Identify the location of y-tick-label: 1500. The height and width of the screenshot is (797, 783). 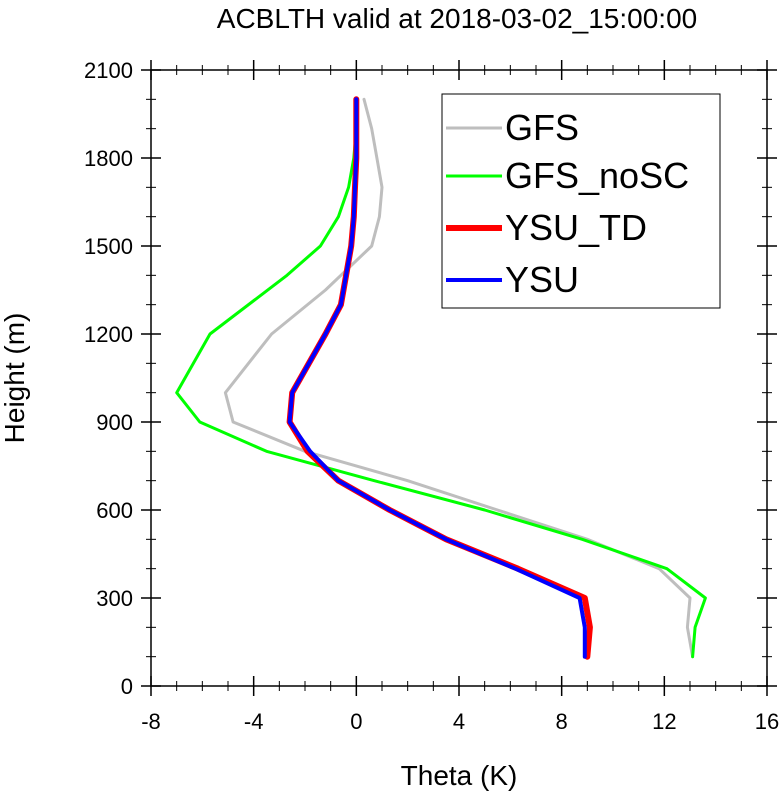
(108, 246).